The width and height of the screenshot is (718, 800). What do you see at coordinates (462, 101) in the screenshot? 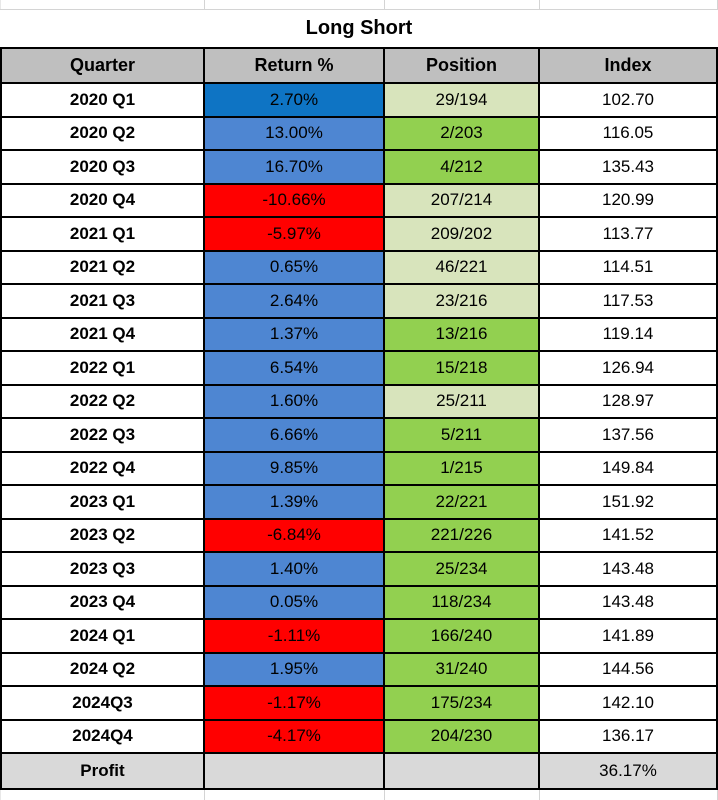
I see `position-cell: 29/194` at bounding box center [462, 101].